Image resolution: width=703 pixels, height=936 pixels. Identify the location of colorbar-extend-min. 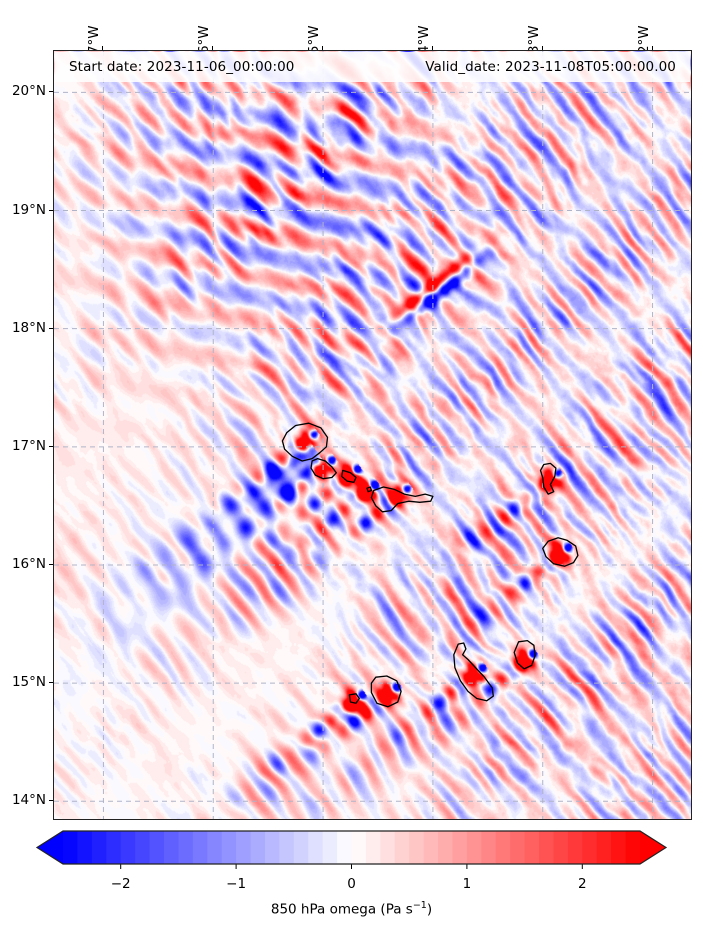
(50, 847).